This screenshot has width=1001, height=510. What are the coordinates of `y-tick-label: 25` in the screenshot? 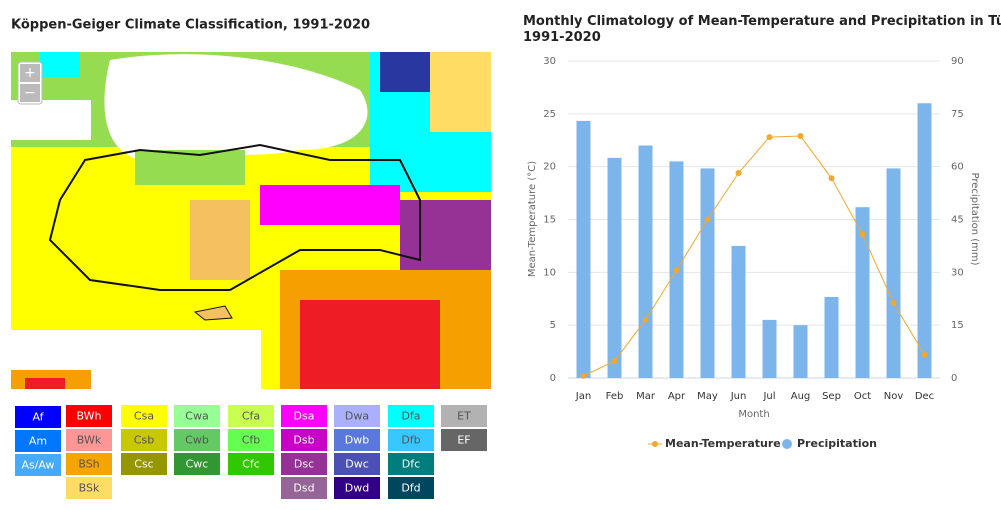 It's located at (549, 114).